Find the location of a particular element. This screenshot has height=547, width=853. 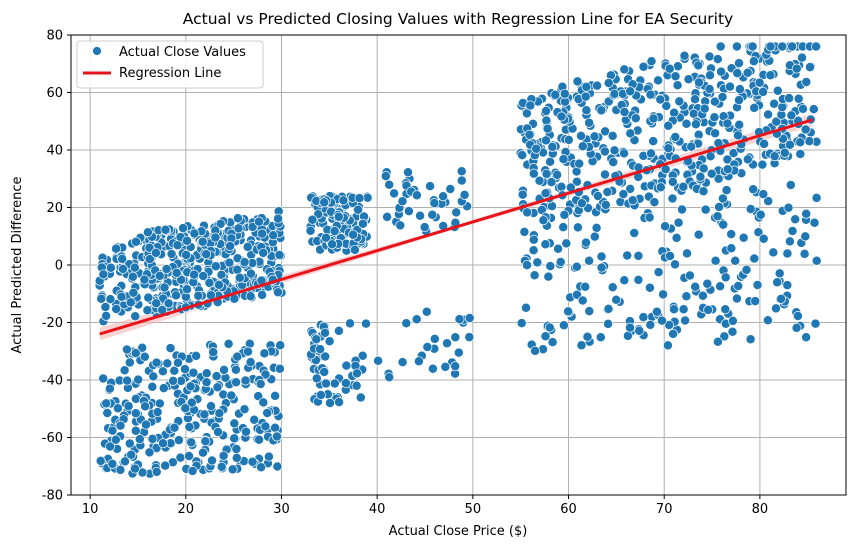

y-axis-label: Actual Predicted Difference is located at coordinates (17, 264).